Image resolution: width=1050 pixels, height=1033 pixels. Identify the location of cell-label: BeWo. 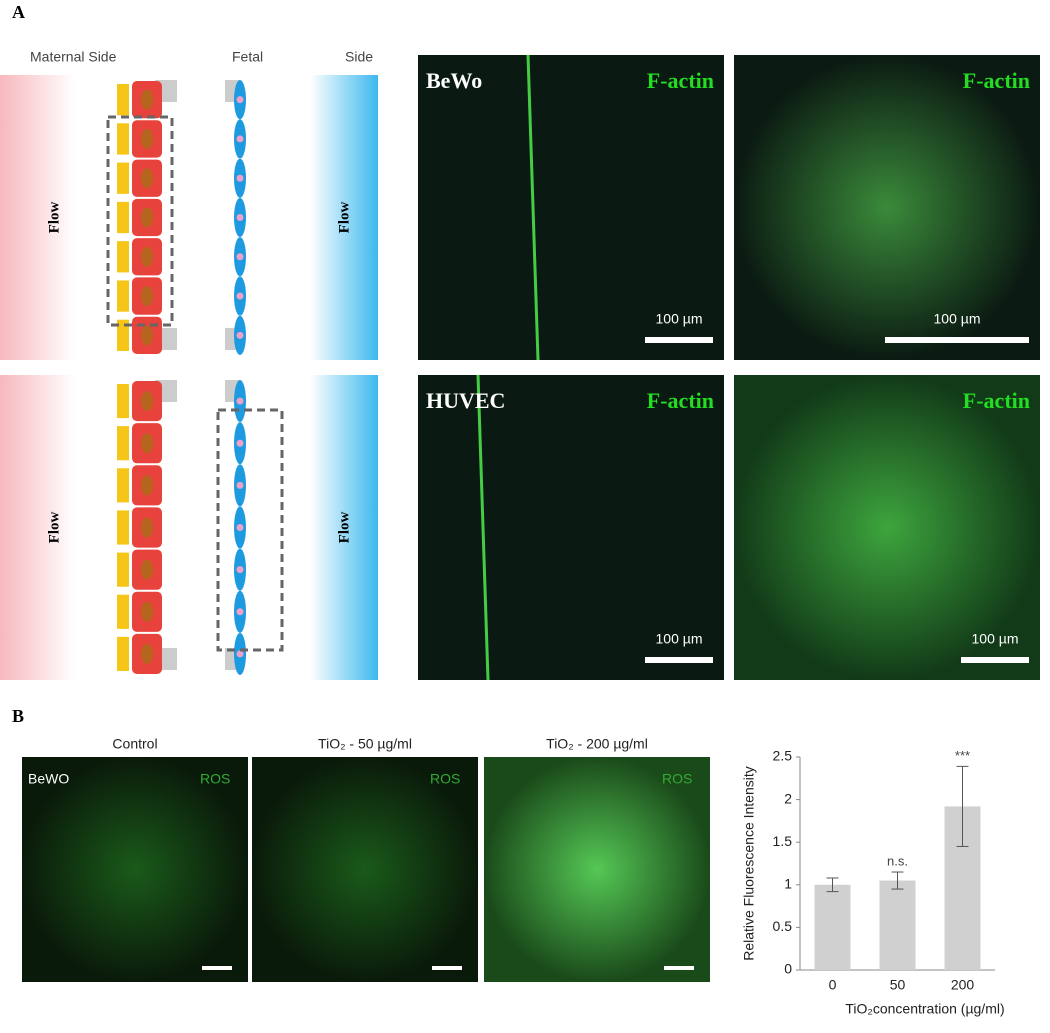
(454, 80).